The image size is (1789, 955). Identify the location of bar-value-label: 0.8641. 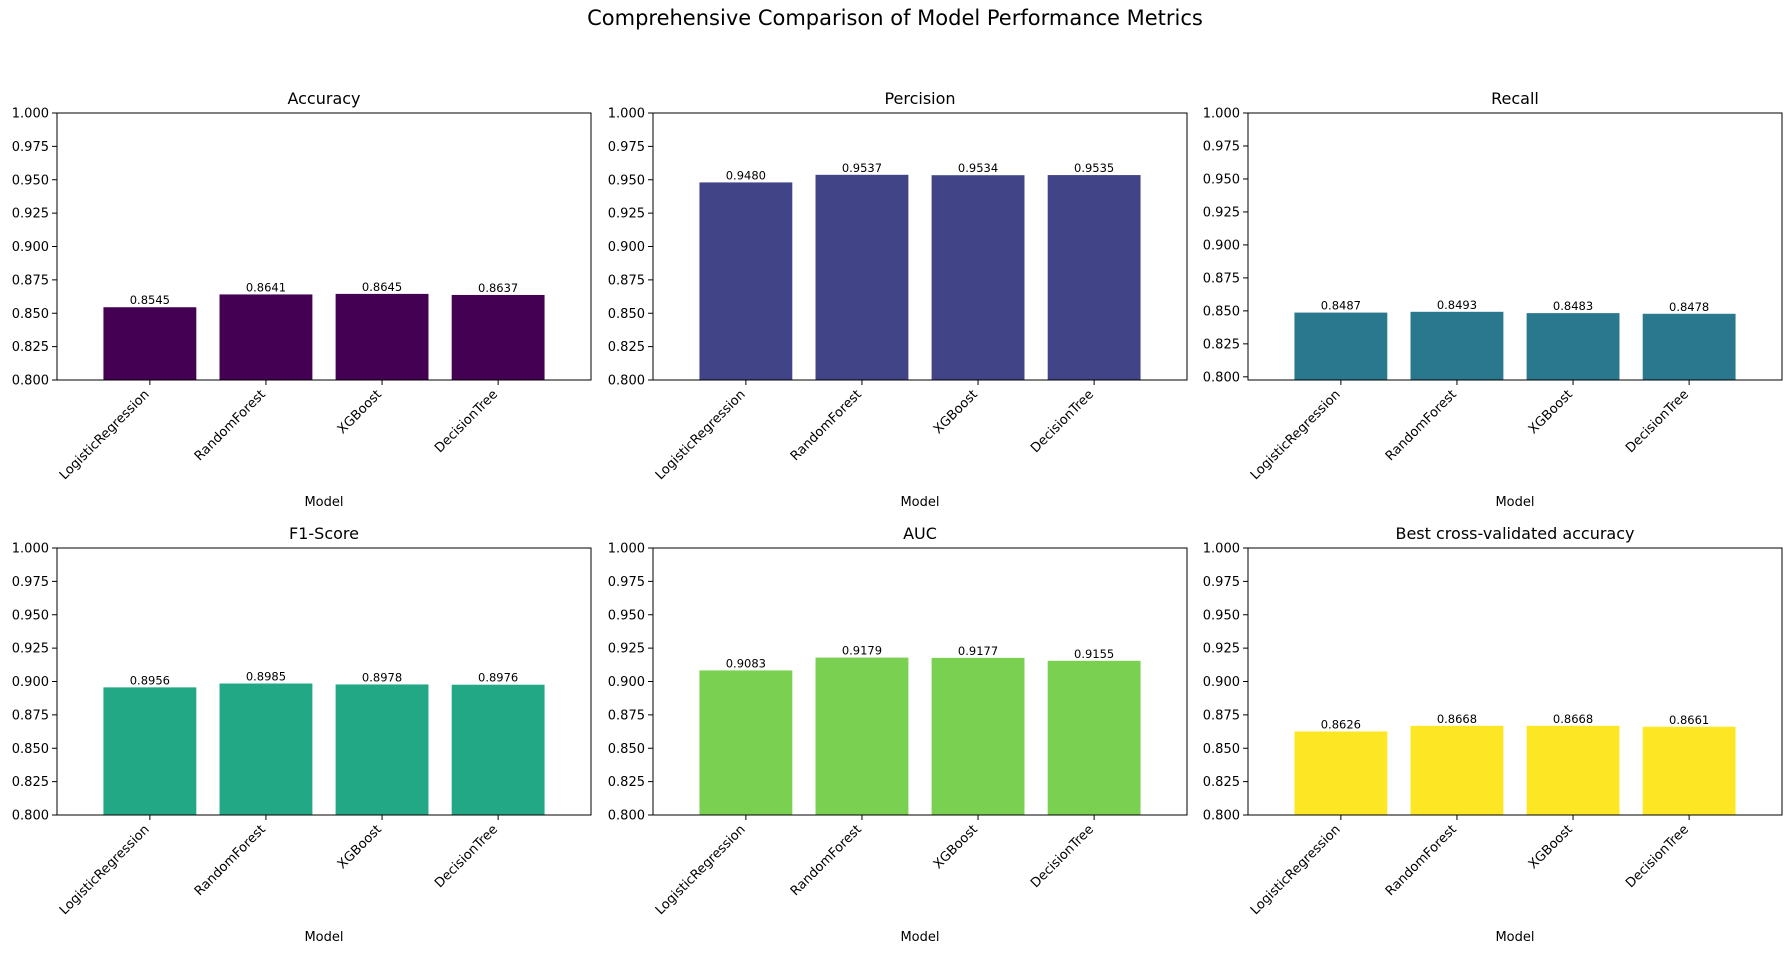
(266, 287).